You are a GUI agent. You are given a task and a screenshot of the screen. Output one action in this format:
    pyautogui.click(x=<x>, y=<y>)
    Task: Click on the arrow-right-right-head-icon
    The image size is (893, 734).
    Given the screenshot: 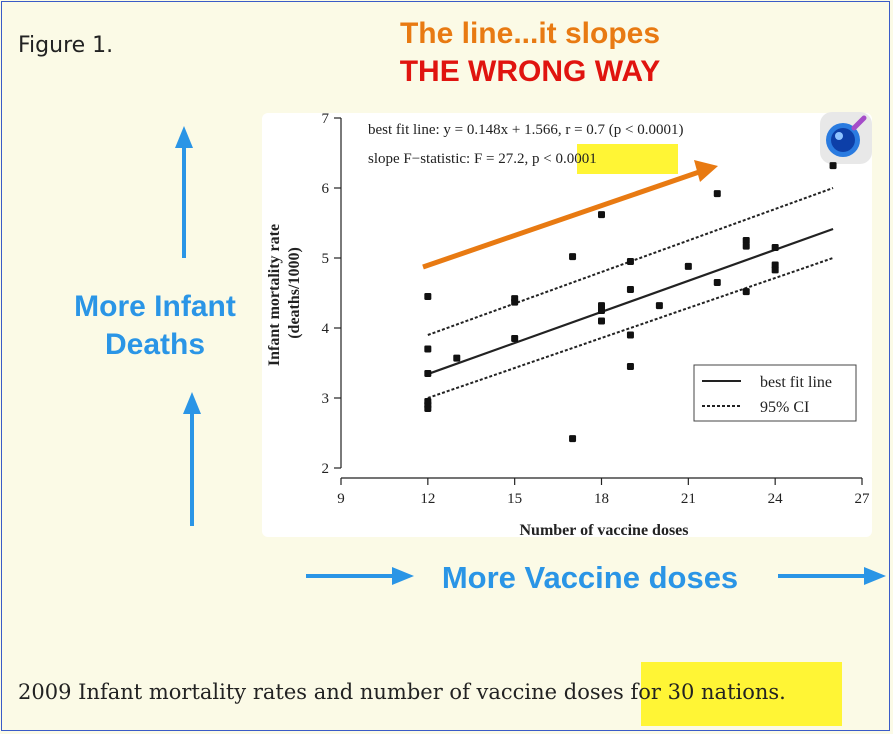 What is the action you would take?
    pyautogui.click(x=875, y=576)
    